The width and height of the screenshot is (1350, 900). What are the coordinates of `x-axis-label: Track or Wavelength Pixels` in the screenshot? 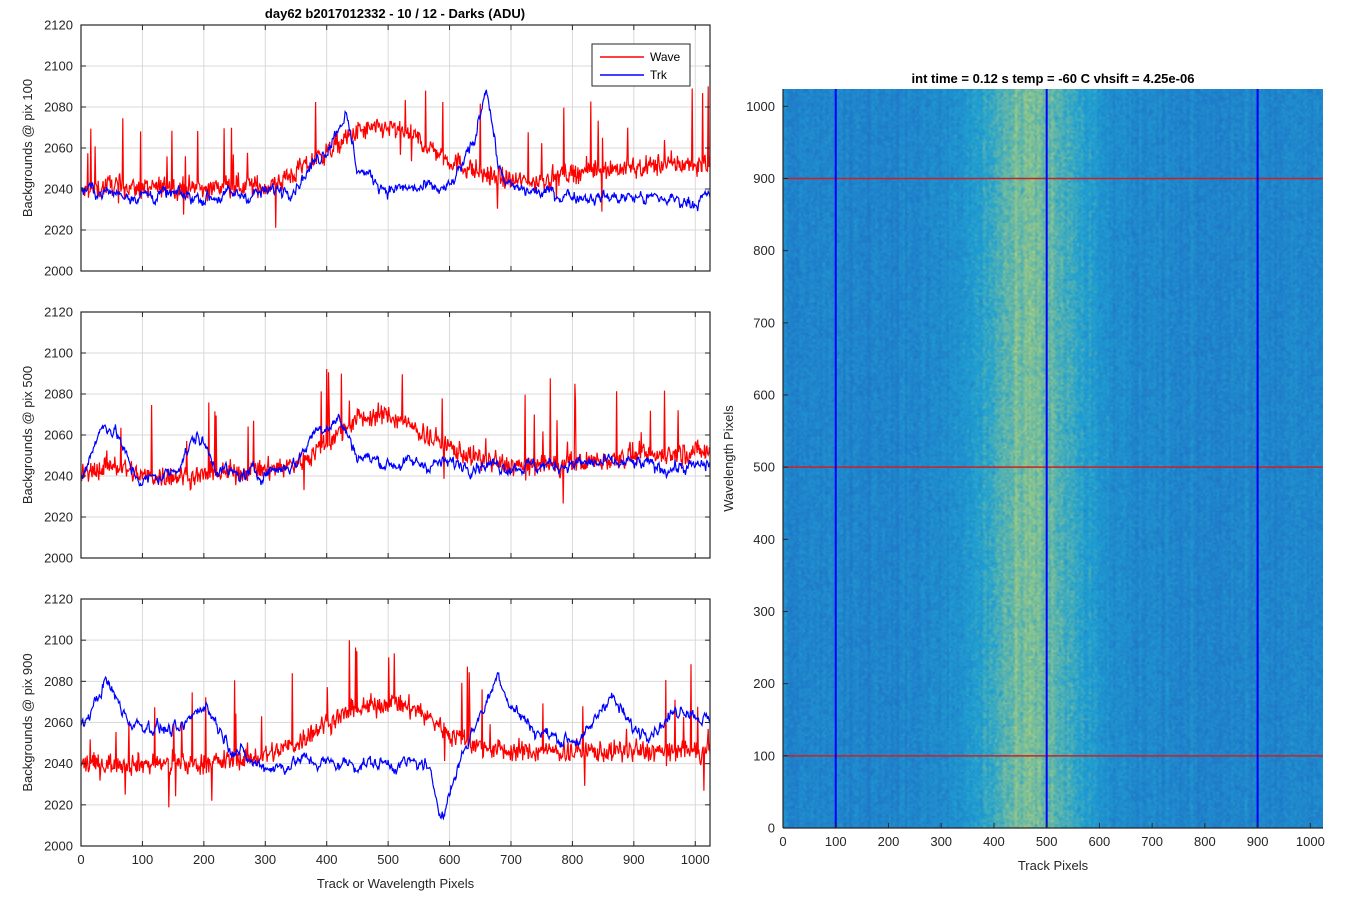 It's located at (396, 883).